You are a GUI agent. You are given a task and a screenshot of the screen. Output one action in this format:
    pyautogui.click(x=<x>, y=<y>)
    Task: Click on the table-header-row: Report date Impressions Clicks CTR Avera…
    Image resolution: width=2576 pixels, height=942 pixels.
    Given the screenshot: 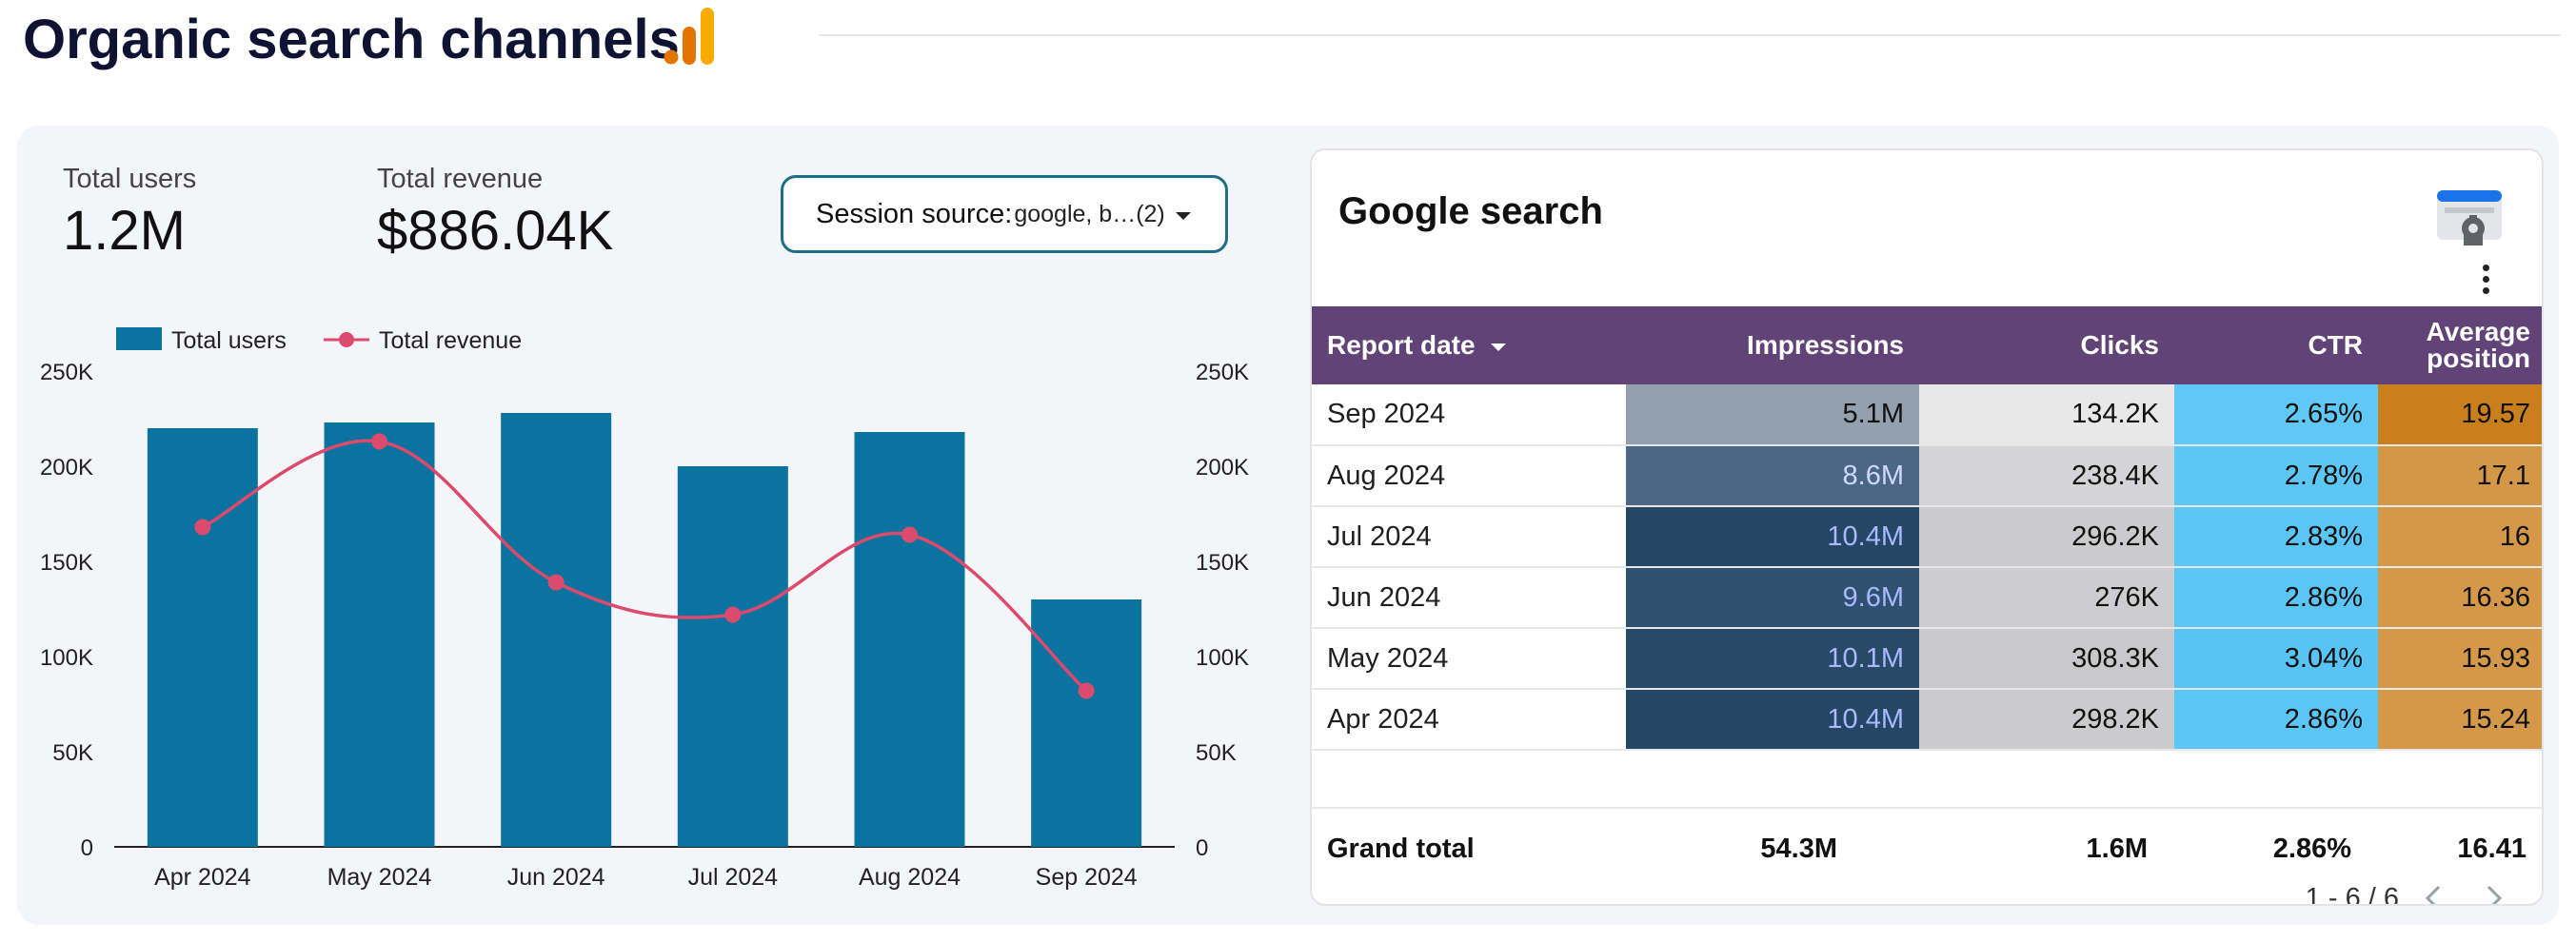 What is the action you would take?
    pyautogui.click(x=1927, y=345)
    